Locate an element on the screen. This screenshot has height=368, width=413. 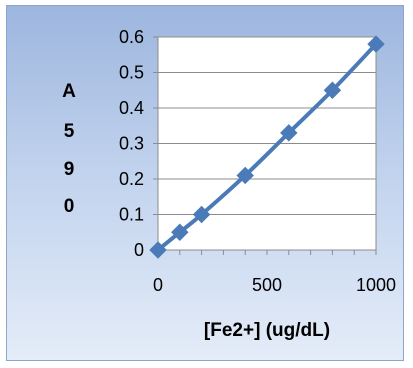
y-axis-title-letter: 9 is located at coordinates (69, 169).